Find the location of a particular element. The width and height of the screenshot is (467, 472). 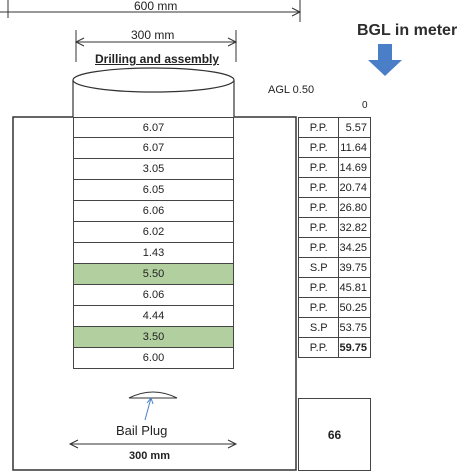

depth-value: 11.64 is located at coordinates (354, 147).